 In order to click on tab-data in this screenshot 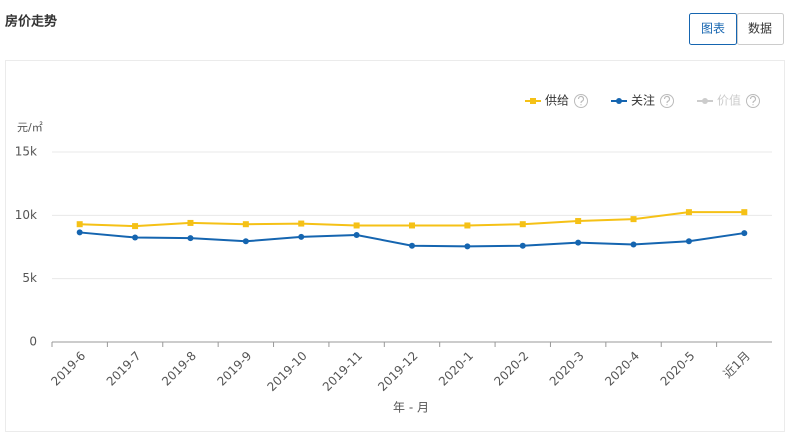, I will do `click(760, 29)`.